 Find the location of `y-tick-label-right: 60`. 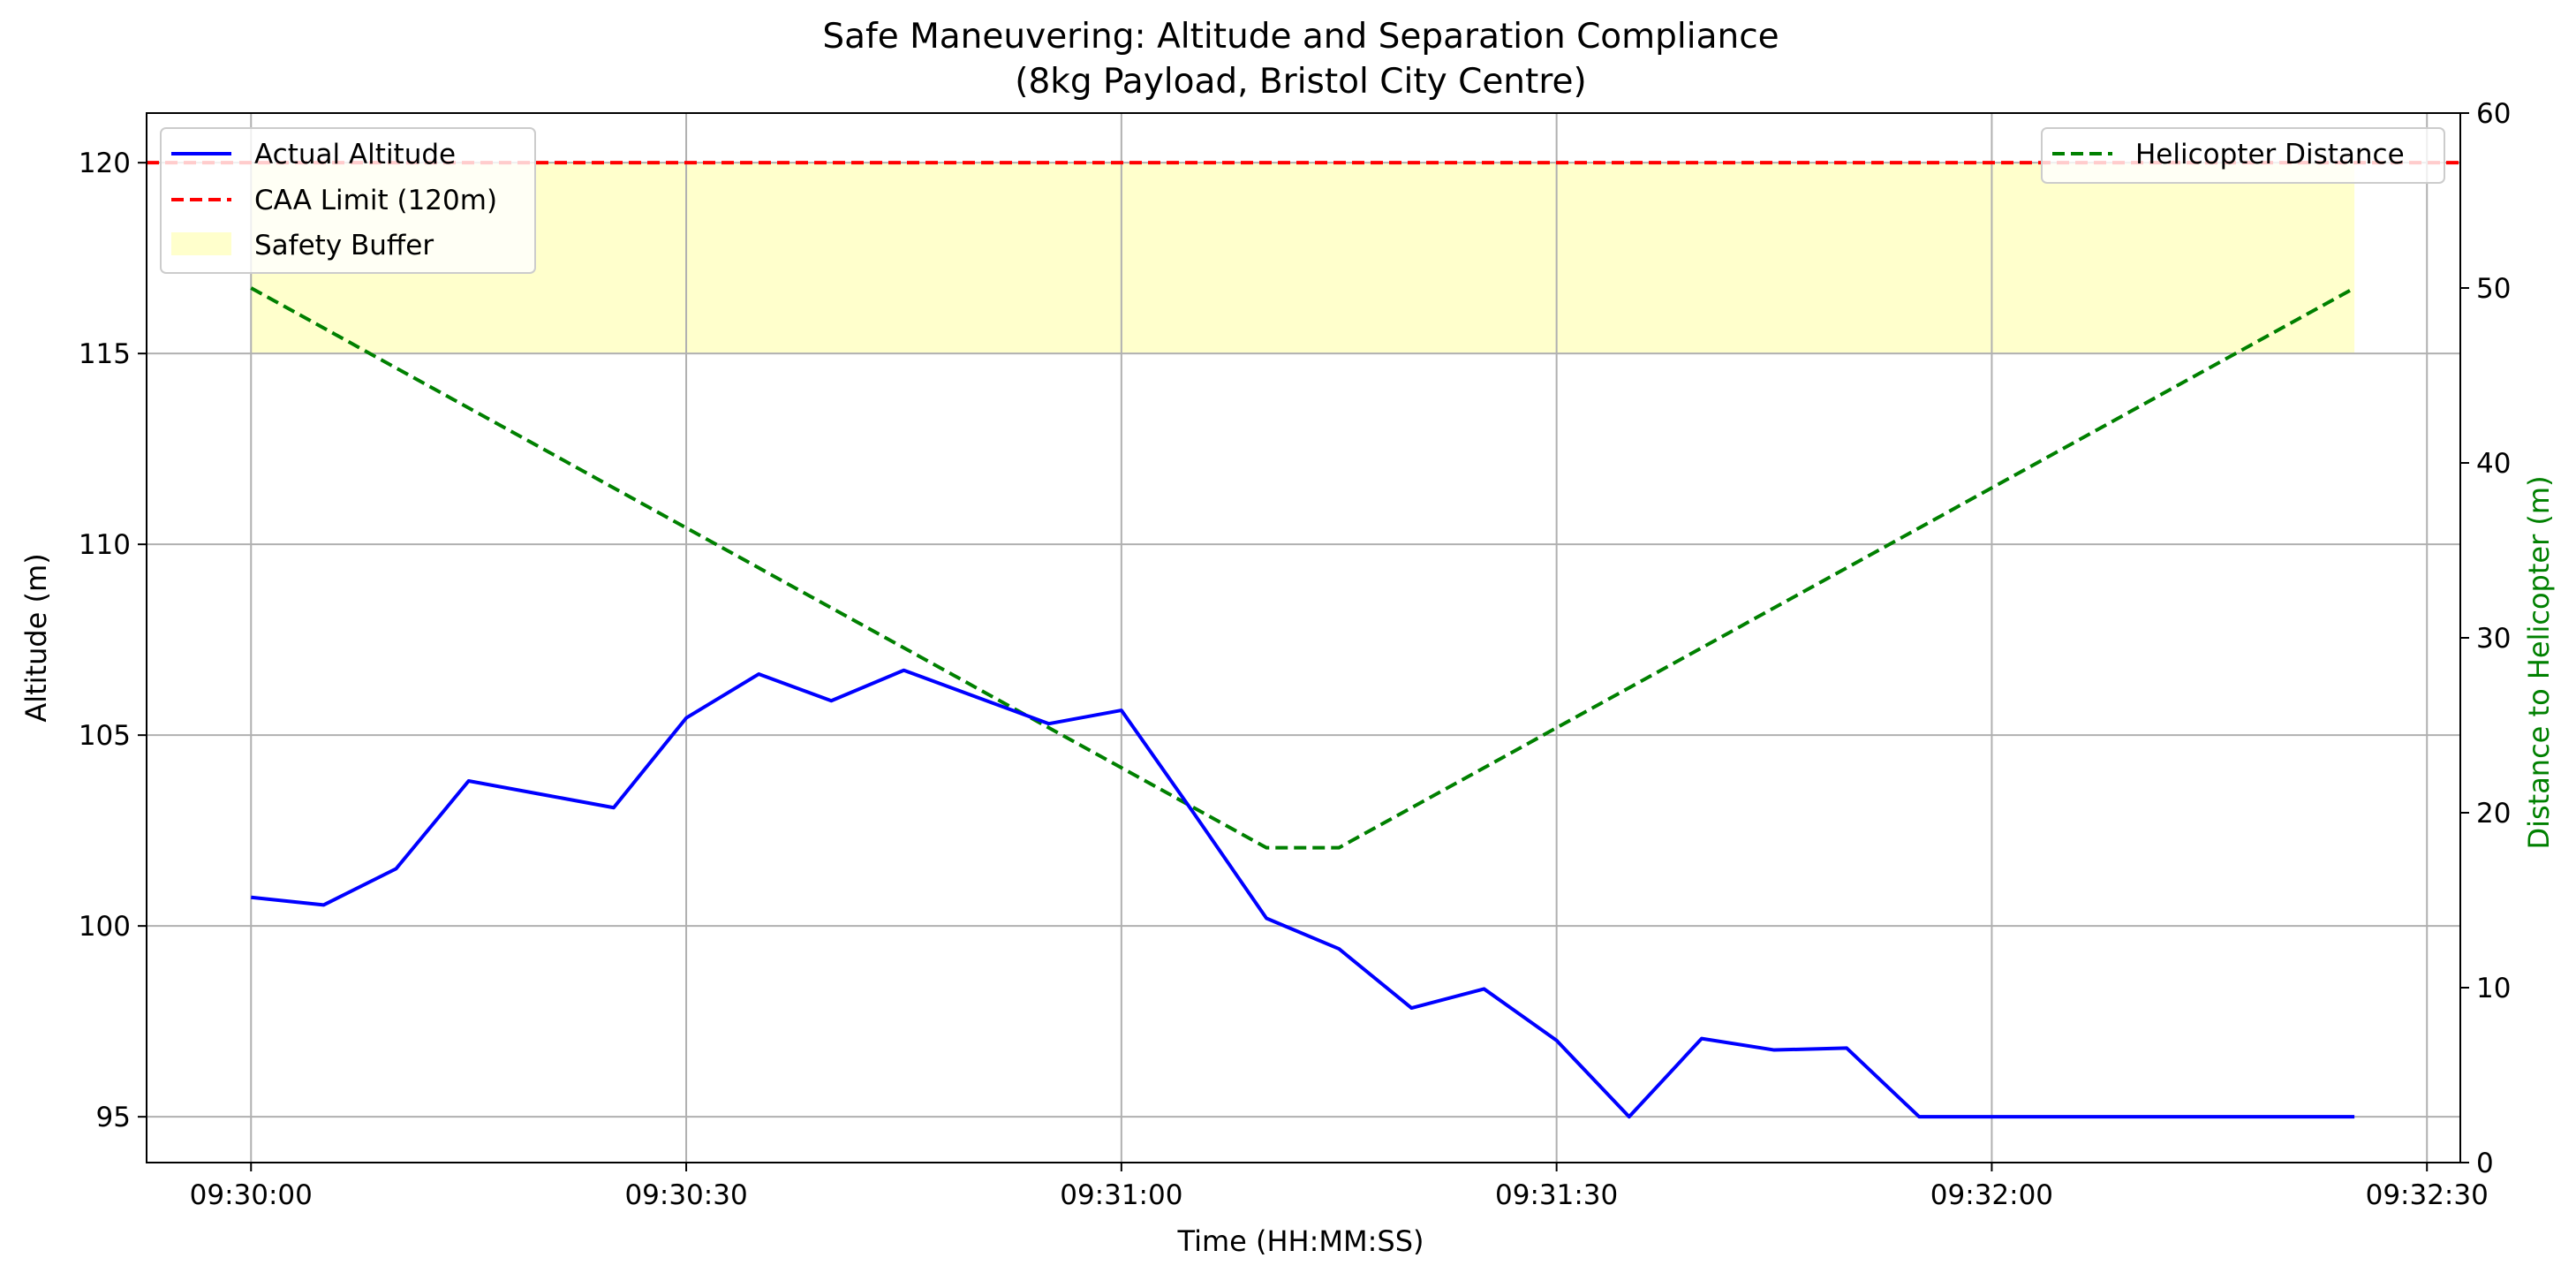

y-tick-label-right: 60 is located at coordinates (2493, 114).